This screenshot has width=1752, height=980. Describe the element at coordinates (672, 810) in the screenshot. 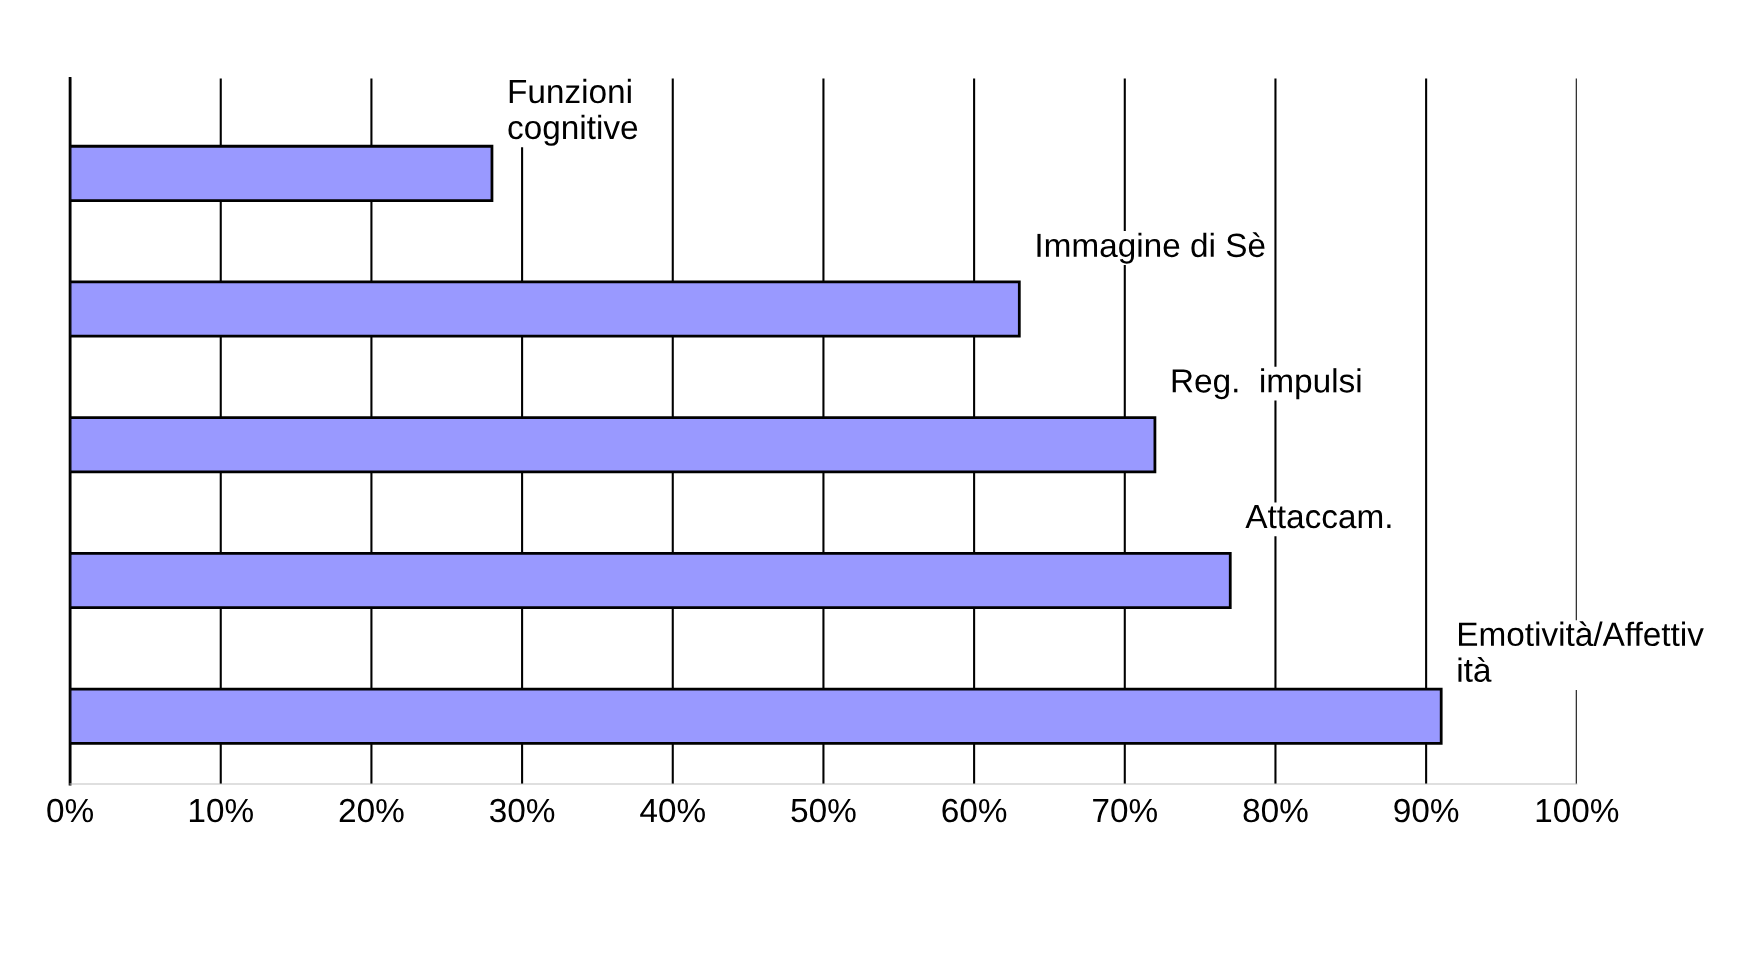

I see `x-tick-label: 40%` at that location.